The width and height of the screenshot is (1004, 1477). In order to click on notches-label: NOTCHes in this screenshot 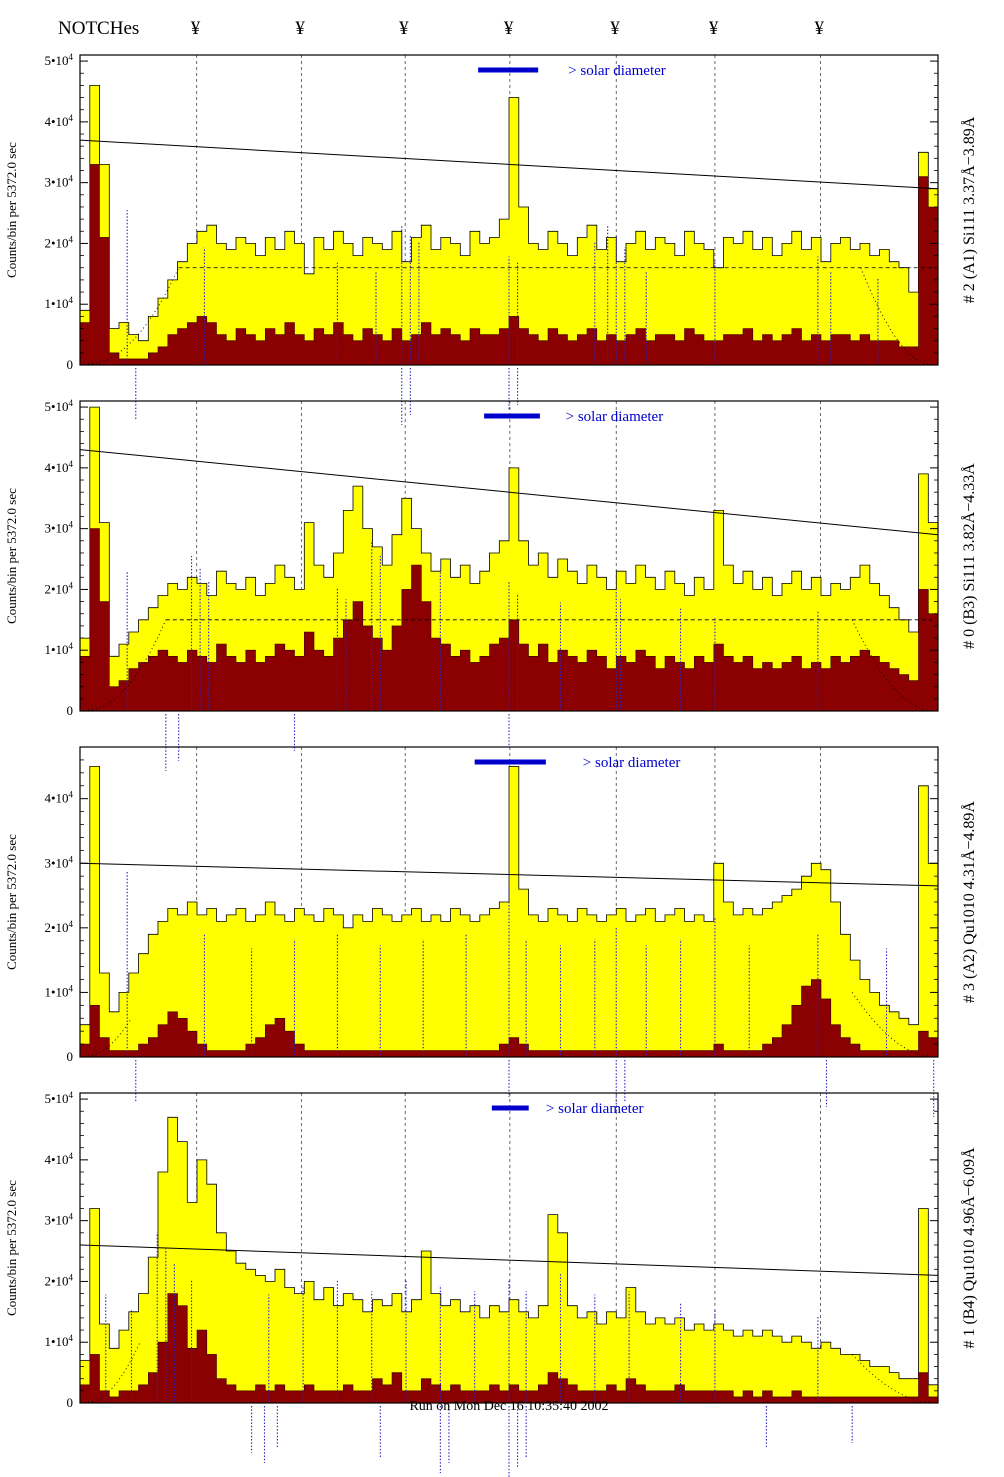, I will do `click(99, 28)`.